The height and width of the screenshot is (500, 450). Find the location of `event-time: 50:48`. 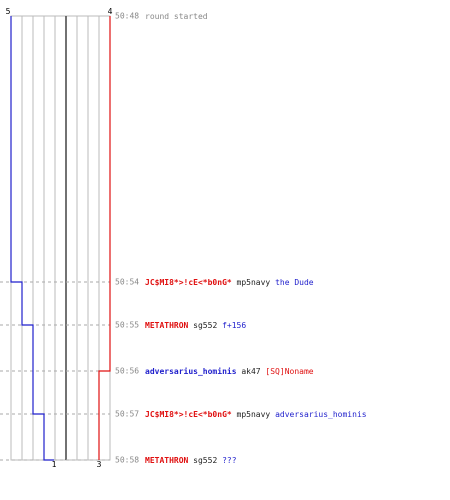

event-time: 50:48 is located at coordinates (127, 16).